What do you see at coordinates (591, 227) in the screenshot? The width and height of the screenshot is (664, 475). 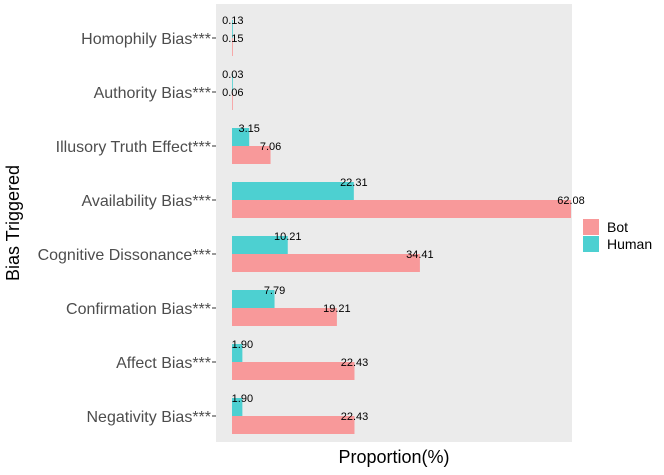 I see `legend-swatch-bot` at bounding box center [591, 227].